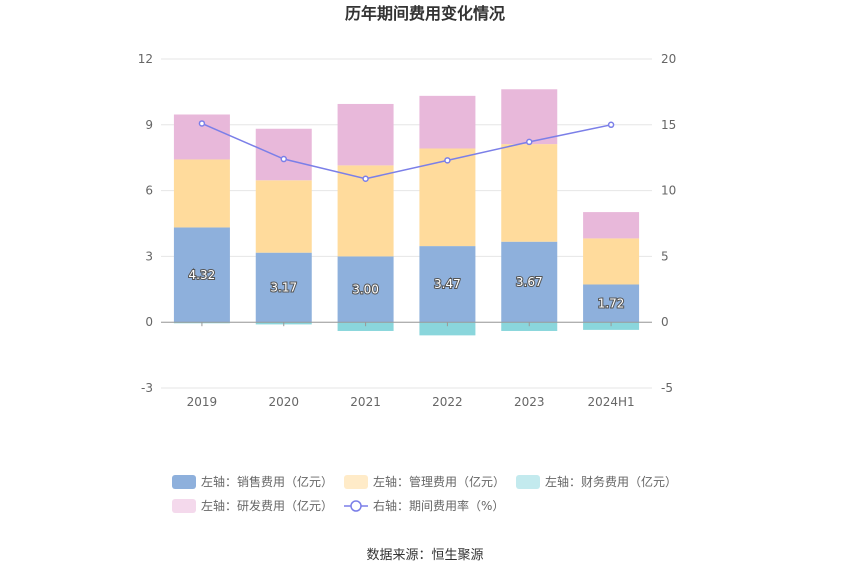  What do you see at coordinates (424, 555) in the screenshot?
I see `source-note: 数据来源：恒生聚源` at bounding box center [424, 555].